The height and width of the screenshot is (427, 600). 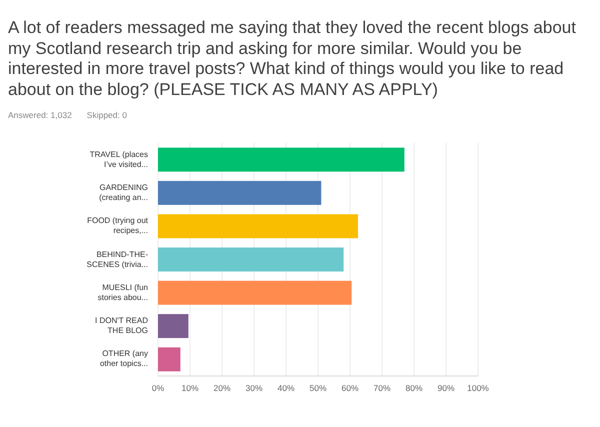 What do you see at coordinates (222, 388) in the screenshot?
I see `x-tick-label: 20%` at bounding box center [222, 388].